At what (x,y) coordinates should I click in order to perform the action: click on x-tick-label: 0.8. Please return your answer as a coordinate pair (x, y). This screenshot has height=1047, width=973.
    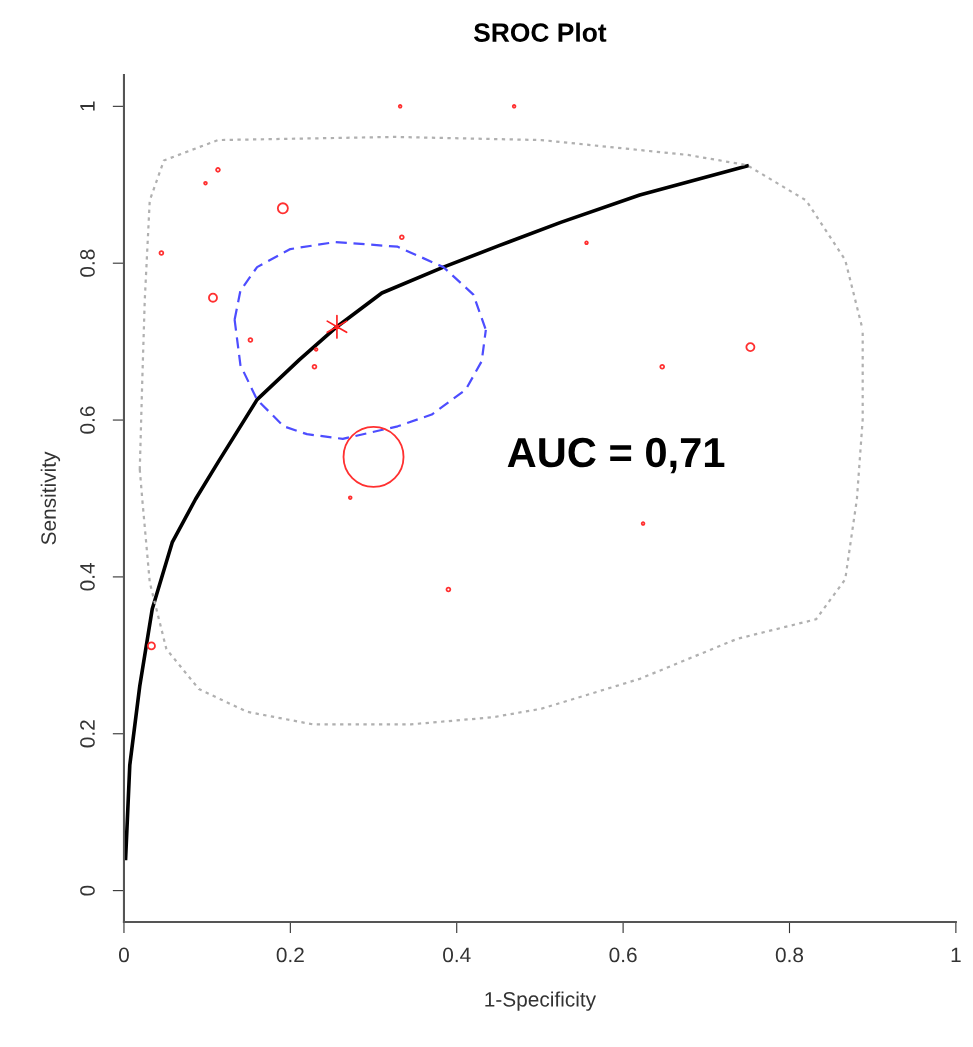
    Looking at the image, I should click on (789, 955).